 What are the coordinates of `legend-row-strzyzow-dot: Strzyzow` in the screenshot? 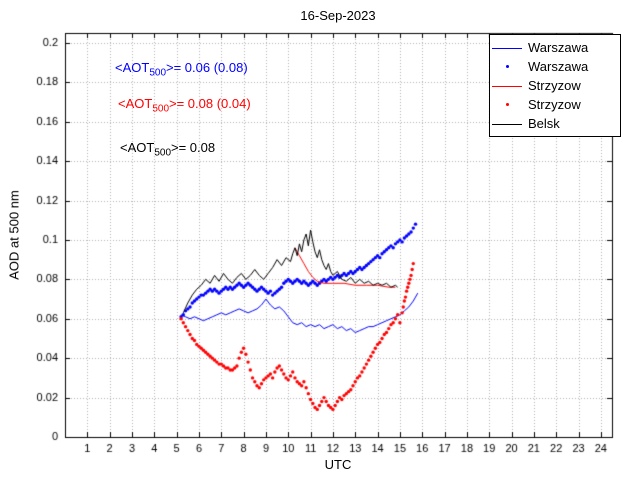 It's located at (555, 104).